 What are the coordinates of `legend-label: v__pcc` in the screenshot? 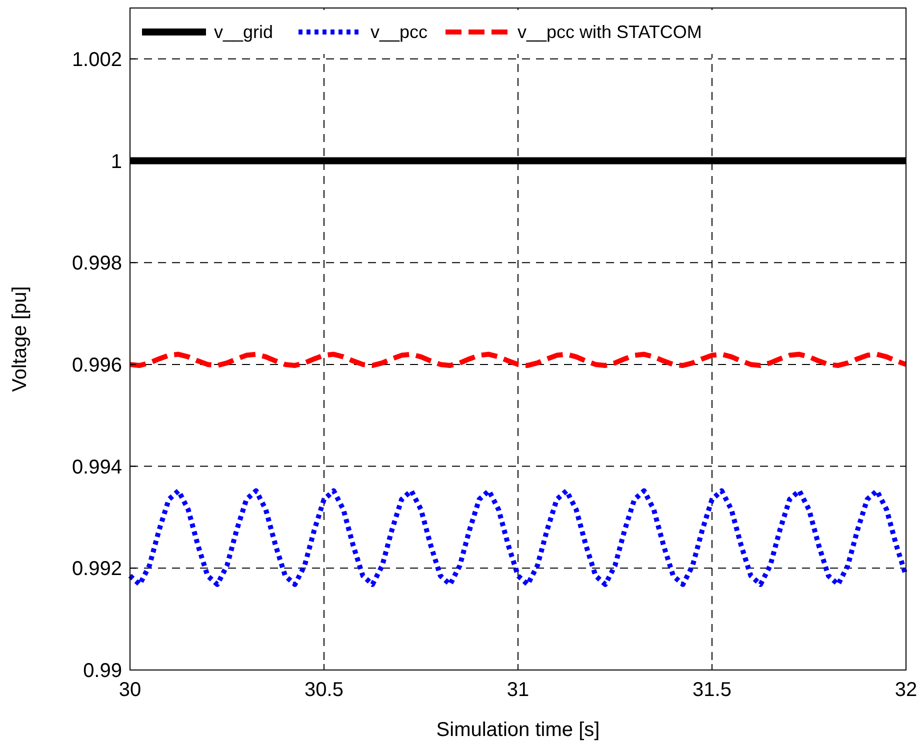 It's located at (399, 32).